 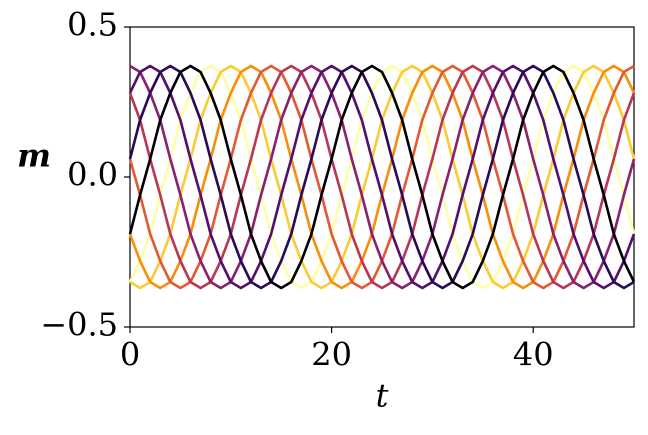 I want to click on x-axis-label: t, so click(x=382, y=396).